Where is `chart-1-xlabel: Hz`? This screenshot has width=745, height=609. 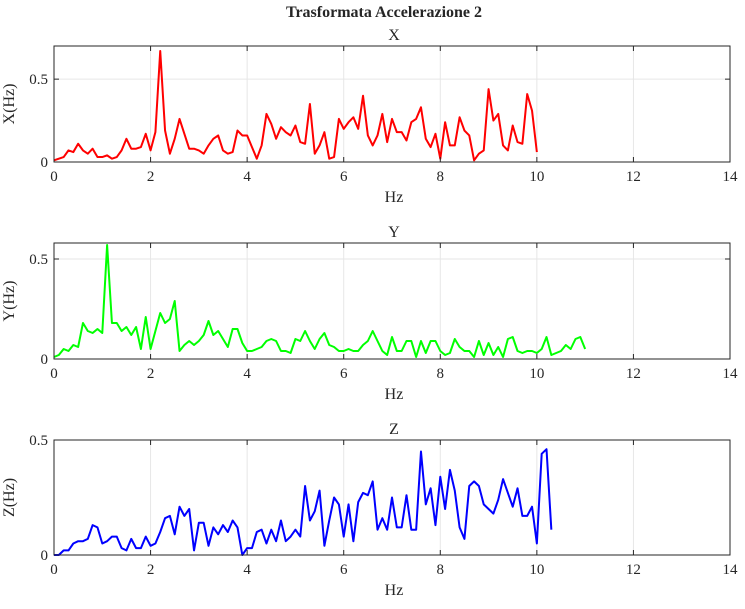
chart-1-xlabel: Hz is located at coordinates (394, 394).